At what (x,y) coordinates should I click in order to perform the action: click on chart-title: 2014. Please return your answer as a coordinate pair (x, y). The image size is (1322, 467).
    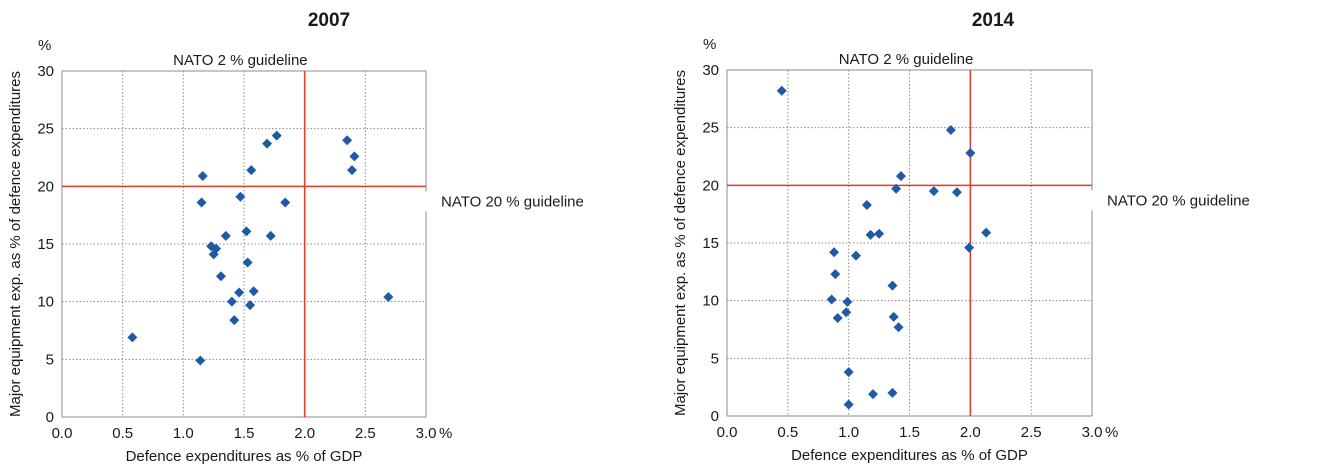
    Looking at the image, I should click on (993, 20).